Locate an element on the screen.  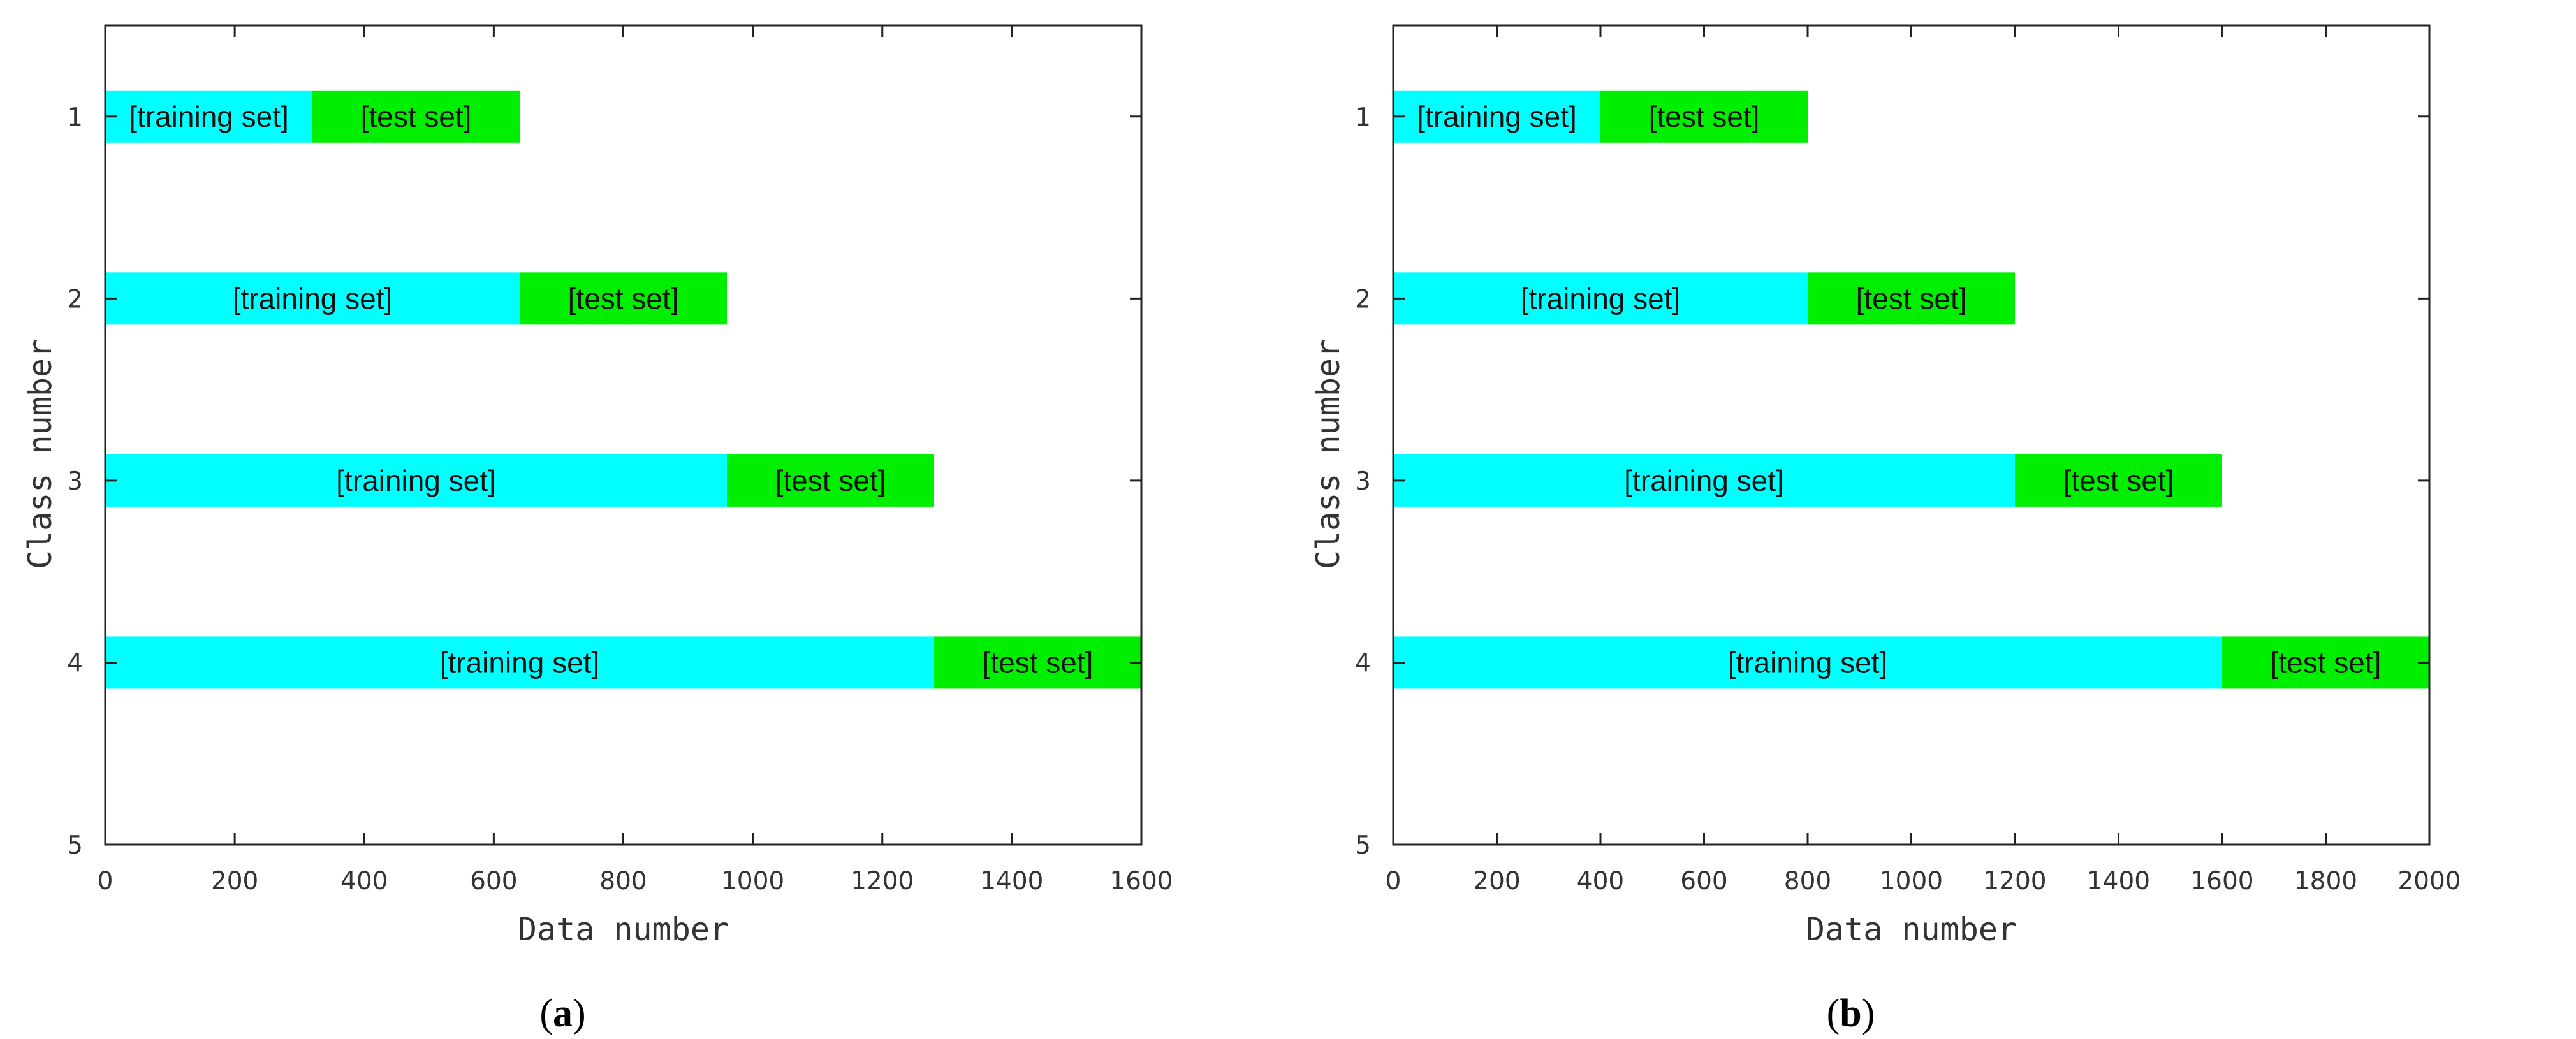
x-tick-label: 1800 is located at coordinates (2325, 881).